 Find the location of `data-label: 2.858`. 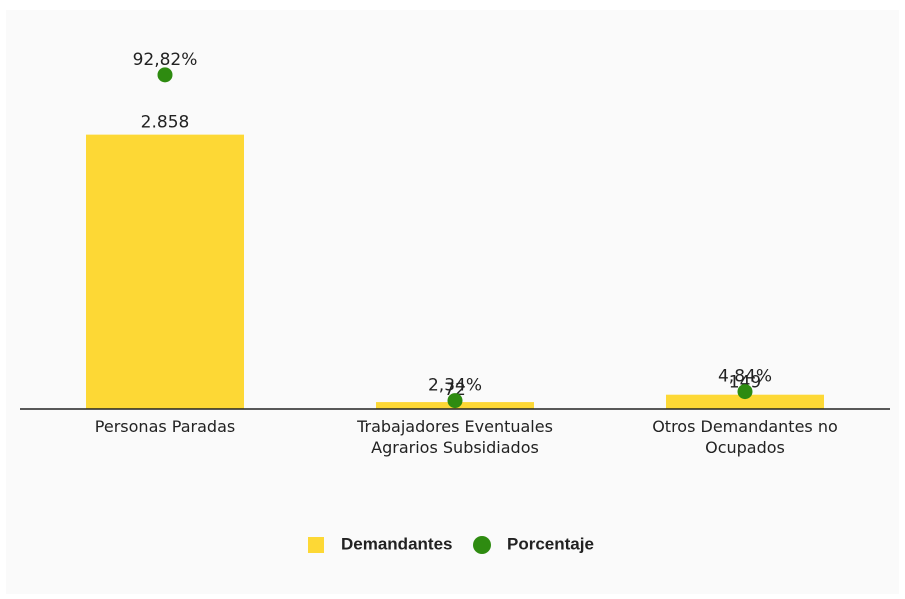

data-label: 2.858 is located at coordinates (165, 123).